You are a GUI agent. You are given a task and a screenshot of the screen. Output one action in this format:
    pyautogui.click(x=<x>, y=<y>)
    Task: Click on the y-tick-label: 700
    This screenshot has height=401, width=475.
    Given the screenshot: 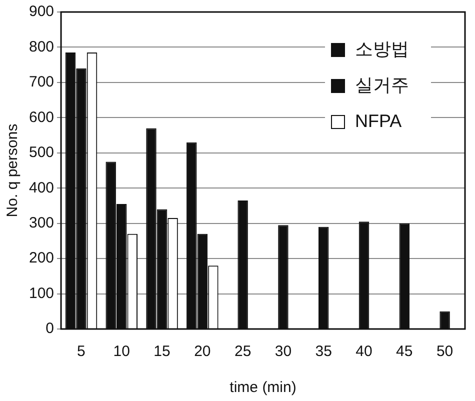 What is the action you would take?
    pyautogui.click(x=41, y=82)
    